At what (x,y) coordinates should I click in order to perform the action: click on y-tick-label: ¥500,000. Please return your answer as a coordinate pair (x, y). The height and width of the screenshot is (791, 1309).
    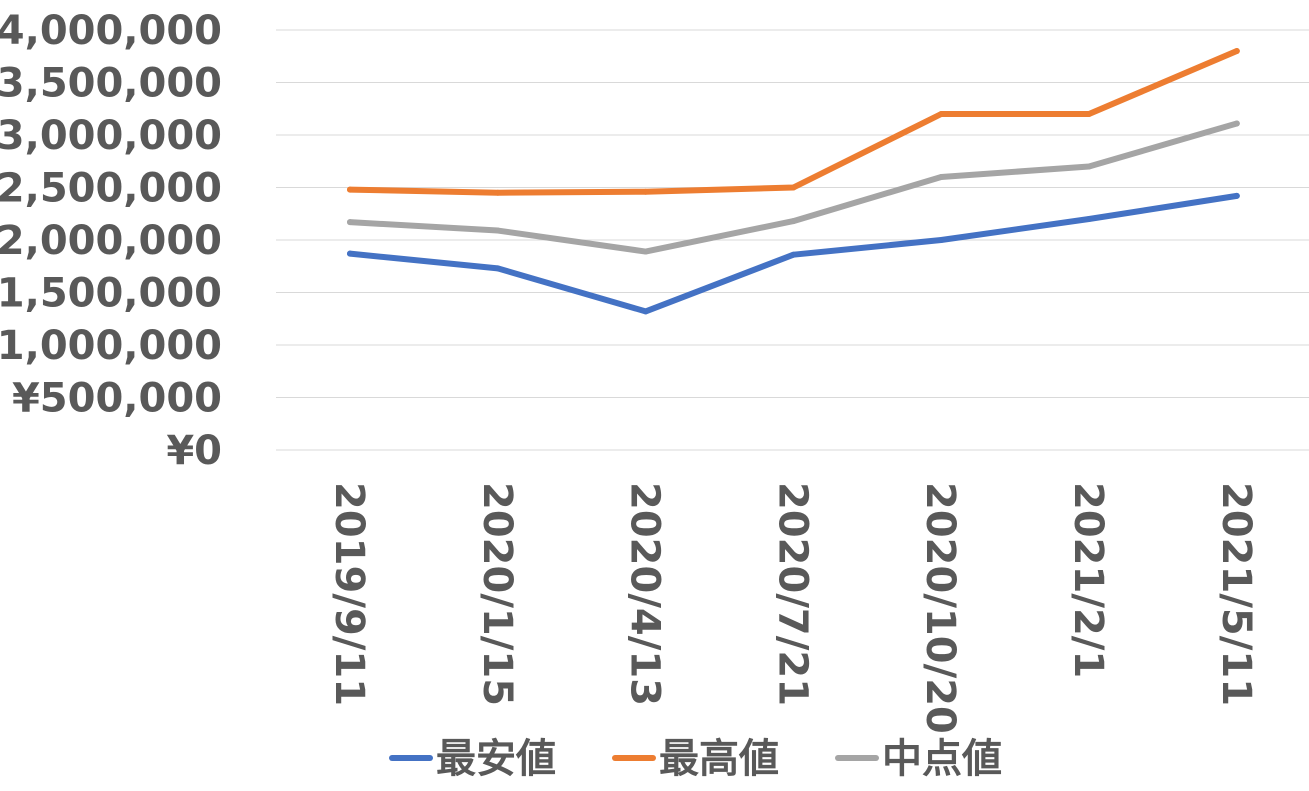
    Looking at the image, I should click on (117, 399).